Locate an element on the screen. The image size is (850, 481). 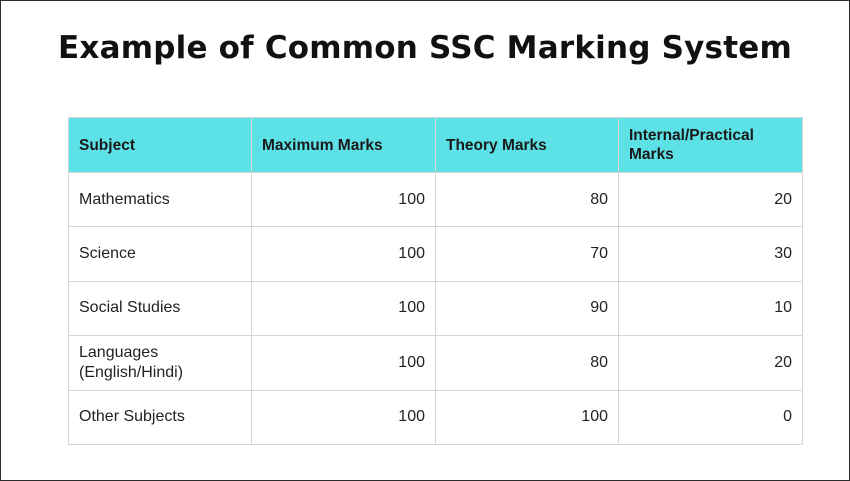
cell-internal-marks: 30 is located at coordinates (710, 254).